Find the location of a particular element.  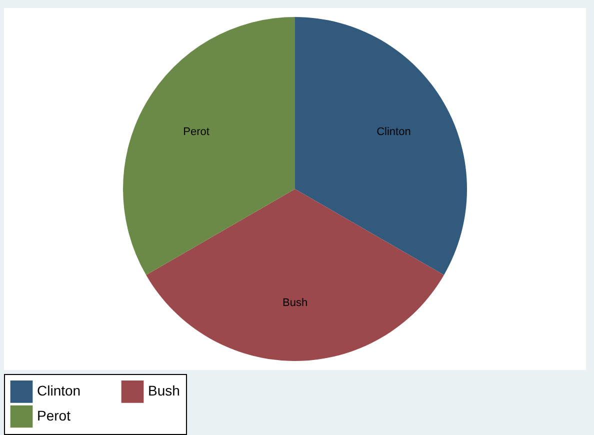

slice-label: Bush is located at coordinates (295, 303).